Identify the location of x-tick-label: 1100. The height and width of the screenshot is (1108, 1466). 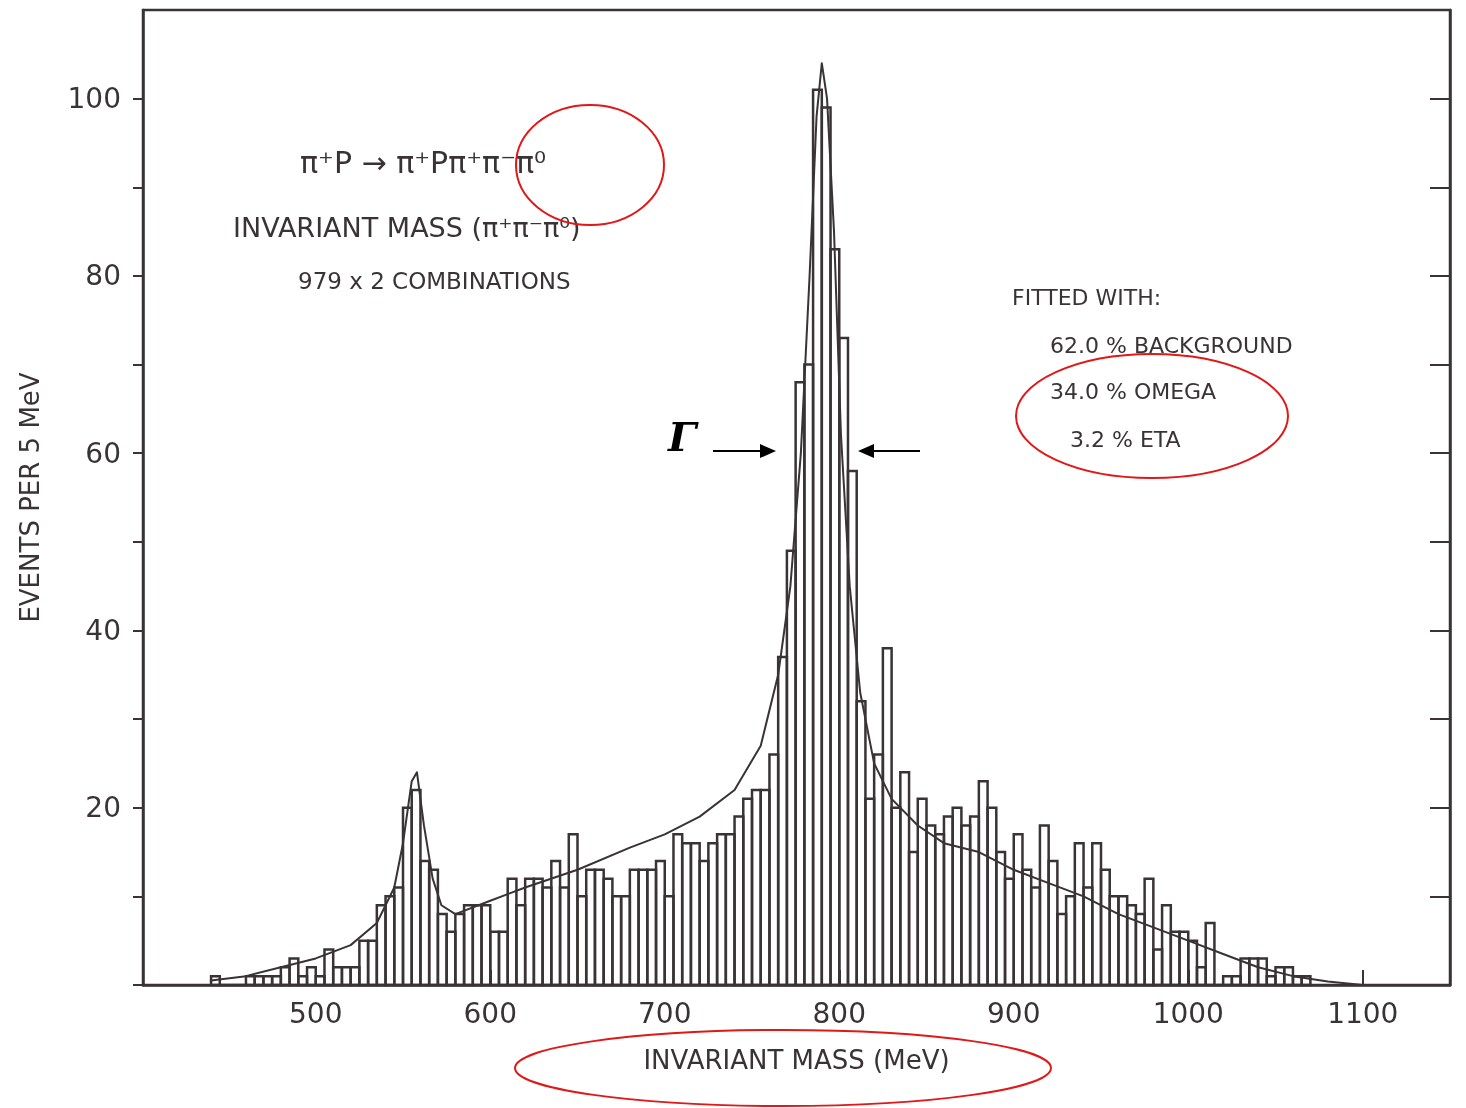
(1363, 1013).